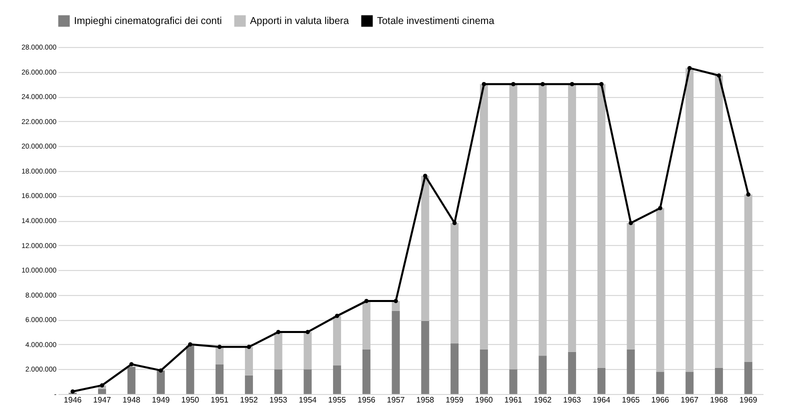 The image size is (793, 419). Describe the element at coordinates (161, 400) in the screenshot. I see `x-tick-label: 1949` at that location.